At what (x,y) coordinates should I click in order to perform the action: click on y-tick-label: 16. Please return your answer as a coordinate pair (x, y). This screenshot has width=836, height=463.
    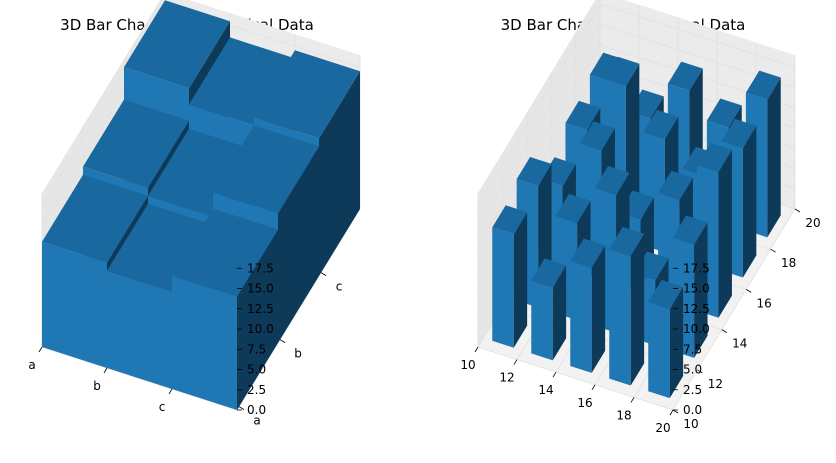
    Looking at the image, I should click on (764, 303).